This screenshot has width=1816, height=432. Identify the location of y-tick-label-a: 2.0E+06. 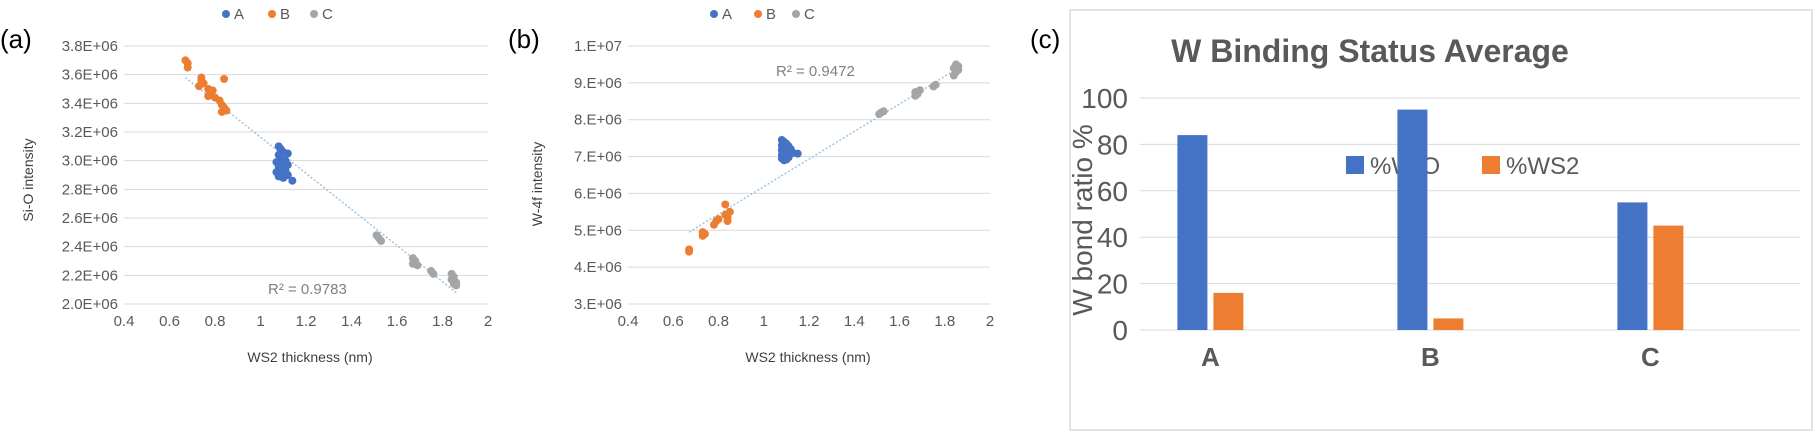
(90, 304).